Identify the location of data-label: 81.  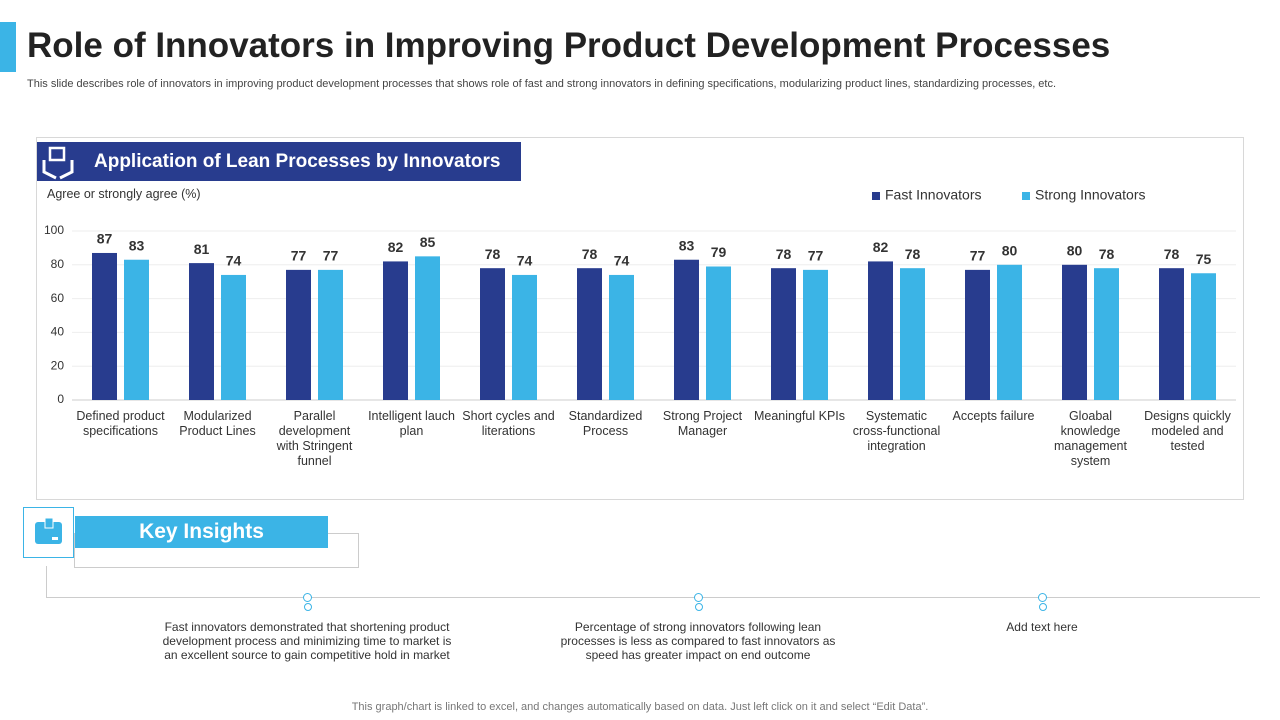
(202, 249).